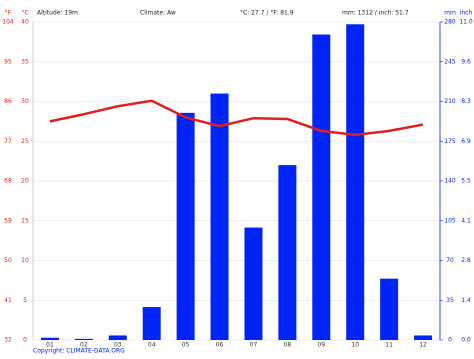 The image size is (474, 359). Describe the element at coordinates (450, 300) in the screenshot. I see `y2-tick-label: 35` at that location.